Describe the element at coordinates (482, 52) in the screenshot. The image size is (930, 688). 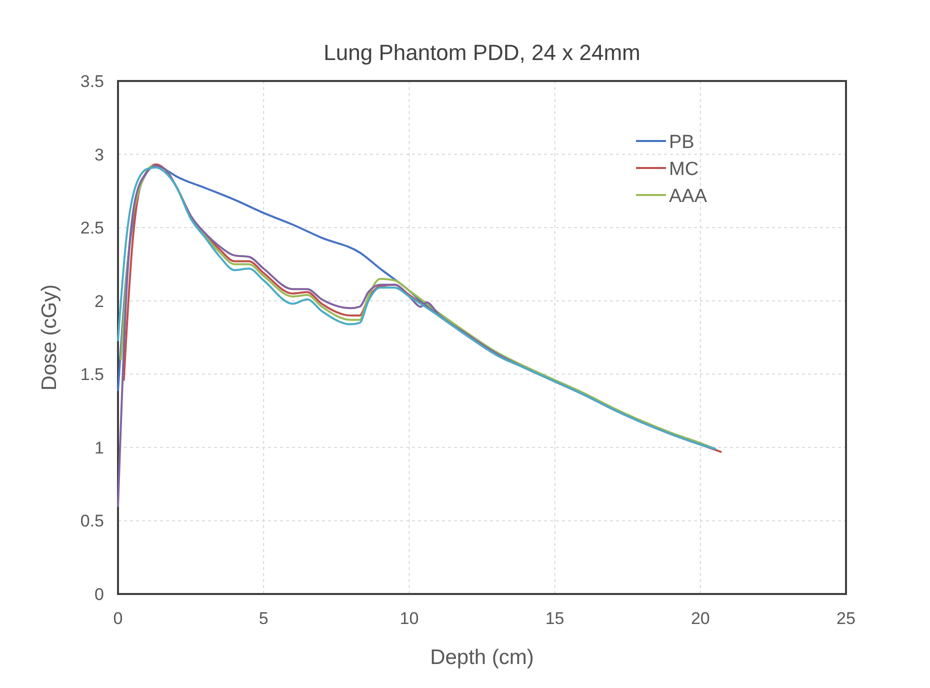
I see `chart-title: Lung Phantom PDD, 24 x 24mm` at that location.